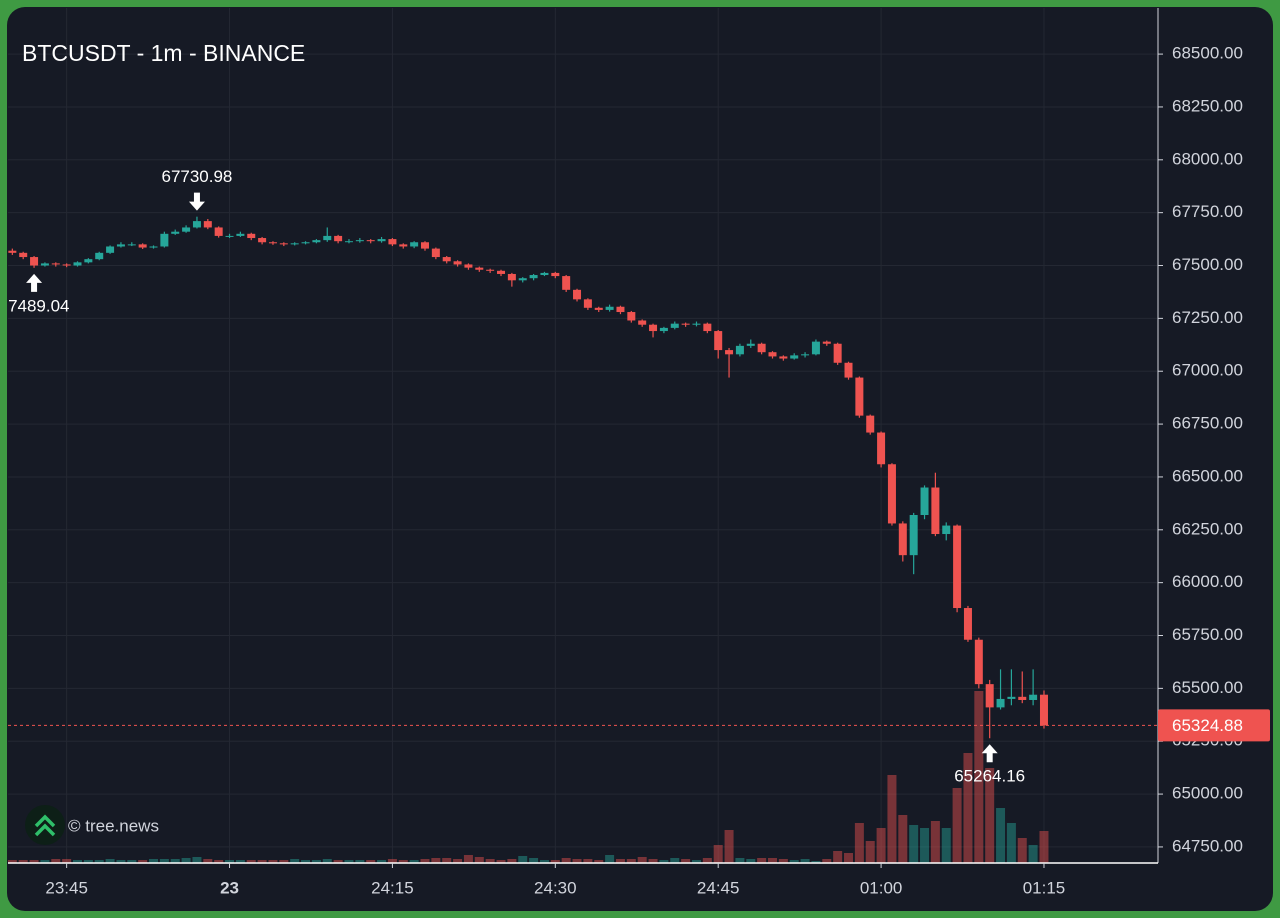  Describe the element at coordinates (1207, 264) in the screenshot. I see `y-tick-label: 67500.00` at that location.